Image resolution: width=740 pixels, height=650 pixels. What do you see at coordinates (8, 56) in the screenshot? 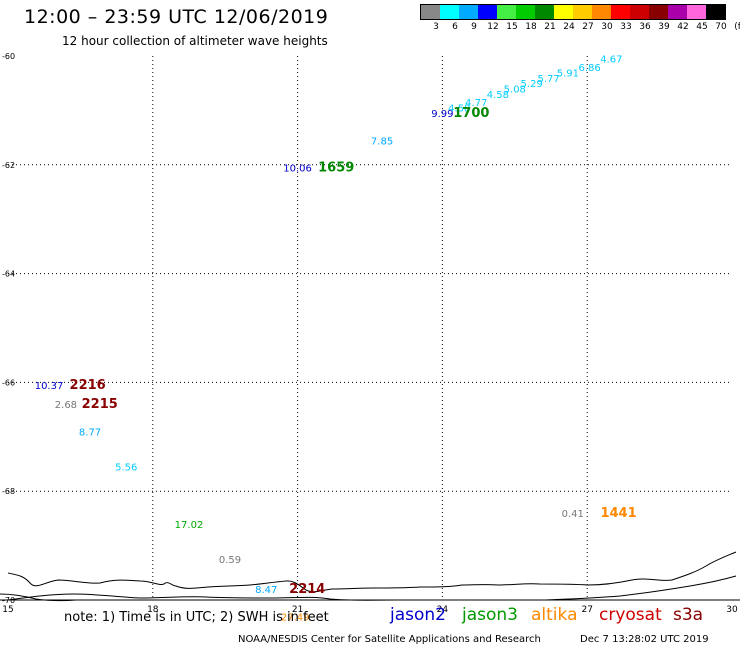
I see `lat-tick-label: -60` at bounding box center [8, 56].